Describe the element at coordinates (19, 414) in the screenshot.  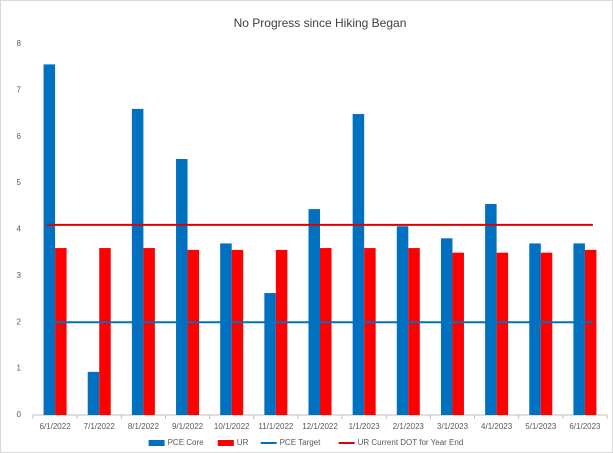
I see `y-tick-label: 0` at that location.